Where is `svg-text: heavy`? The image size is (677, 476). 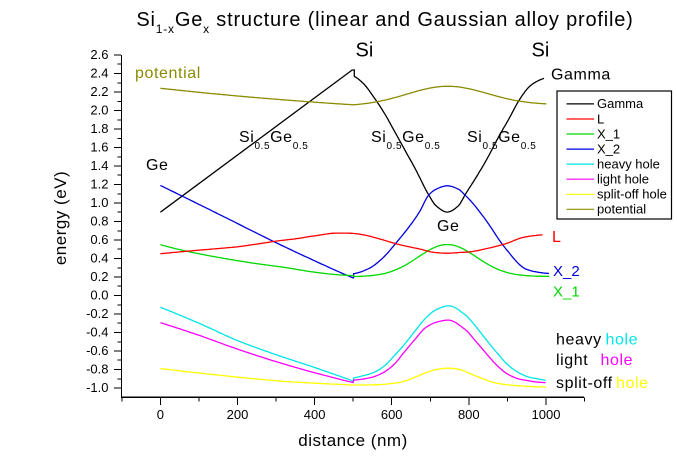
svg-text: heavy is located at coordinates (579, 340).